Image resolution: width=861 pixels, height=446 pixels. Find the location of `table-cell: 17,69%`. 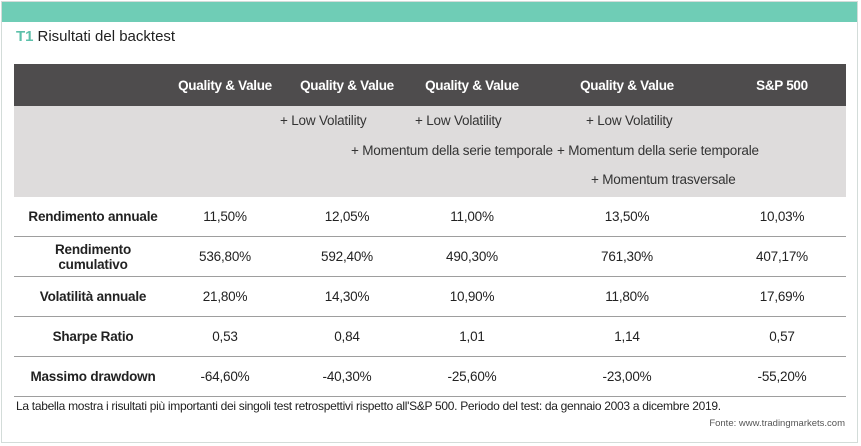

table-cell: 17,69% is located at coordinates (782, 296).